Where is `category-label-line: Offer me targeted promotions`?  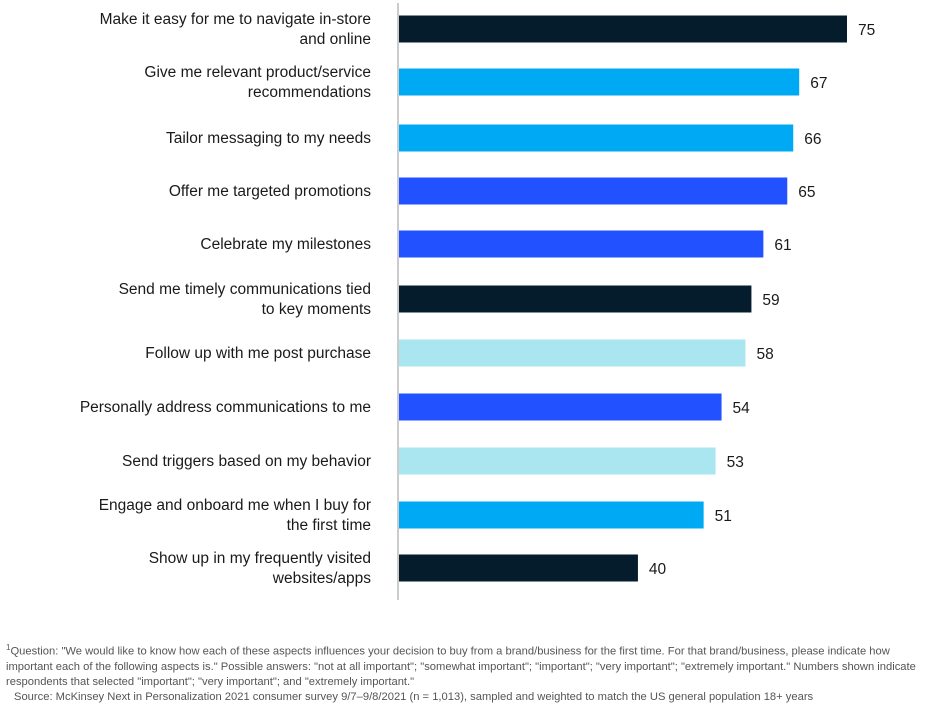 category-label-line: Offer me targeted promotions is located at coordinates (270, 191).